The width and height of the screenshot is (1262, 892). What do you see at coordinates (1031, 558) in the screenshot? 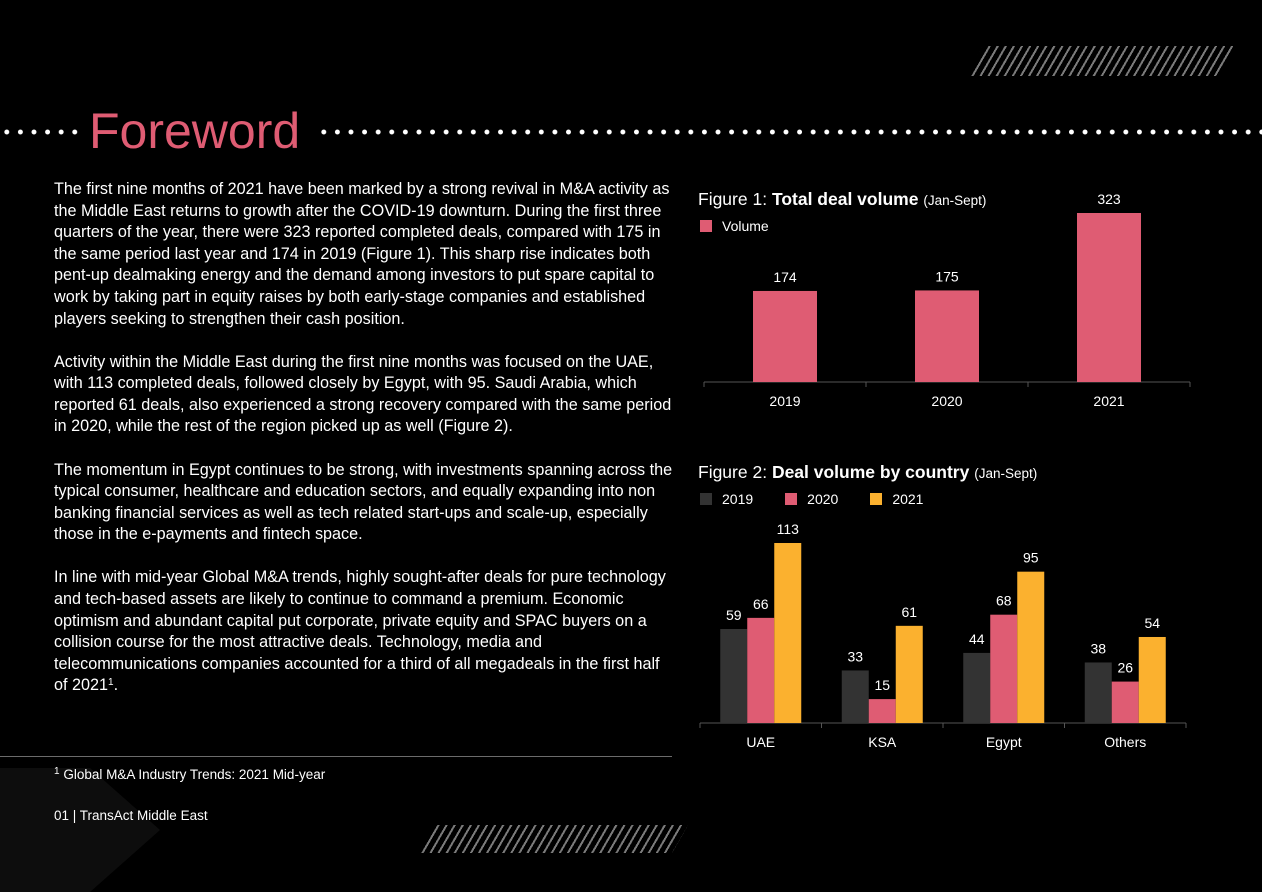
I see `data-label: 95` at bounding box center [1031, 558].